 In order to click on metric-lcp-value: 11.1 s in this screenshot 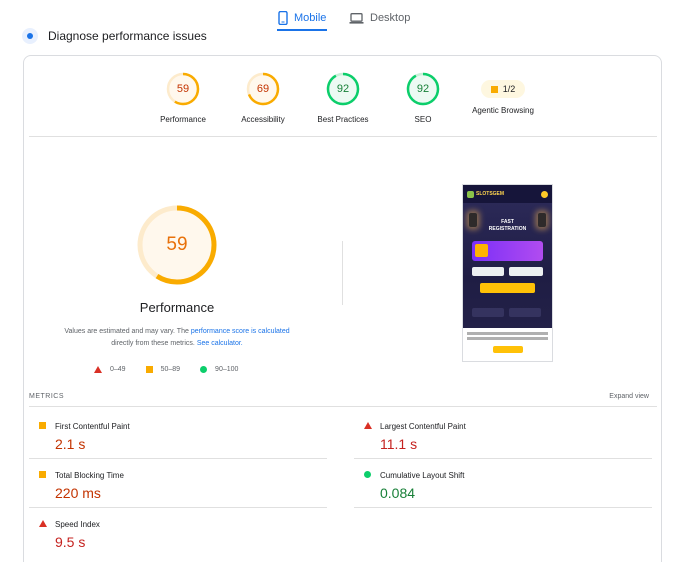, I will do `click(399, 444)`.